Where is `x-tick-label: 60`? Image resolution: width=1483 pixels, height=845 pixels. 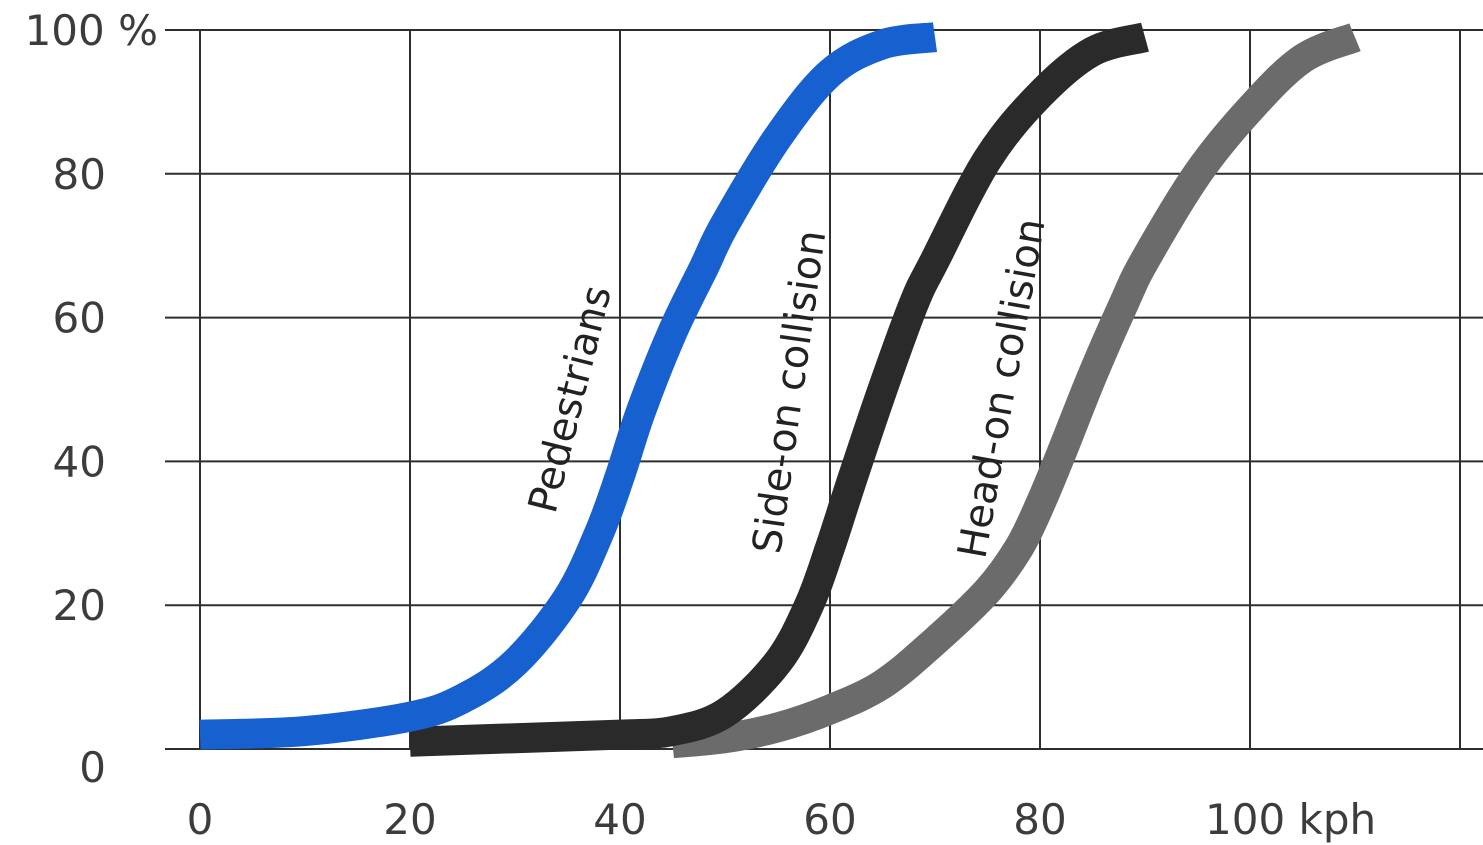 x-tick-label: 60 is located at coordinates (829, 819).